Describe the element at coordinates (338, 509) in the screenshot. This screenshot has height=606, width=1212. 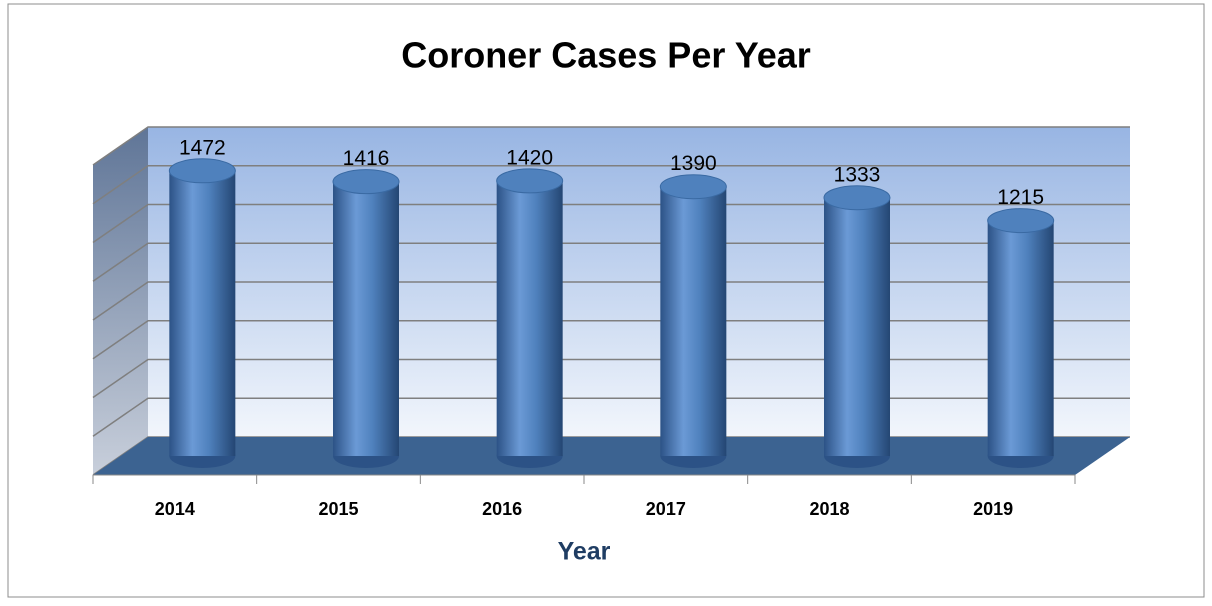
I see `x-tick-label: 2015` at that location.